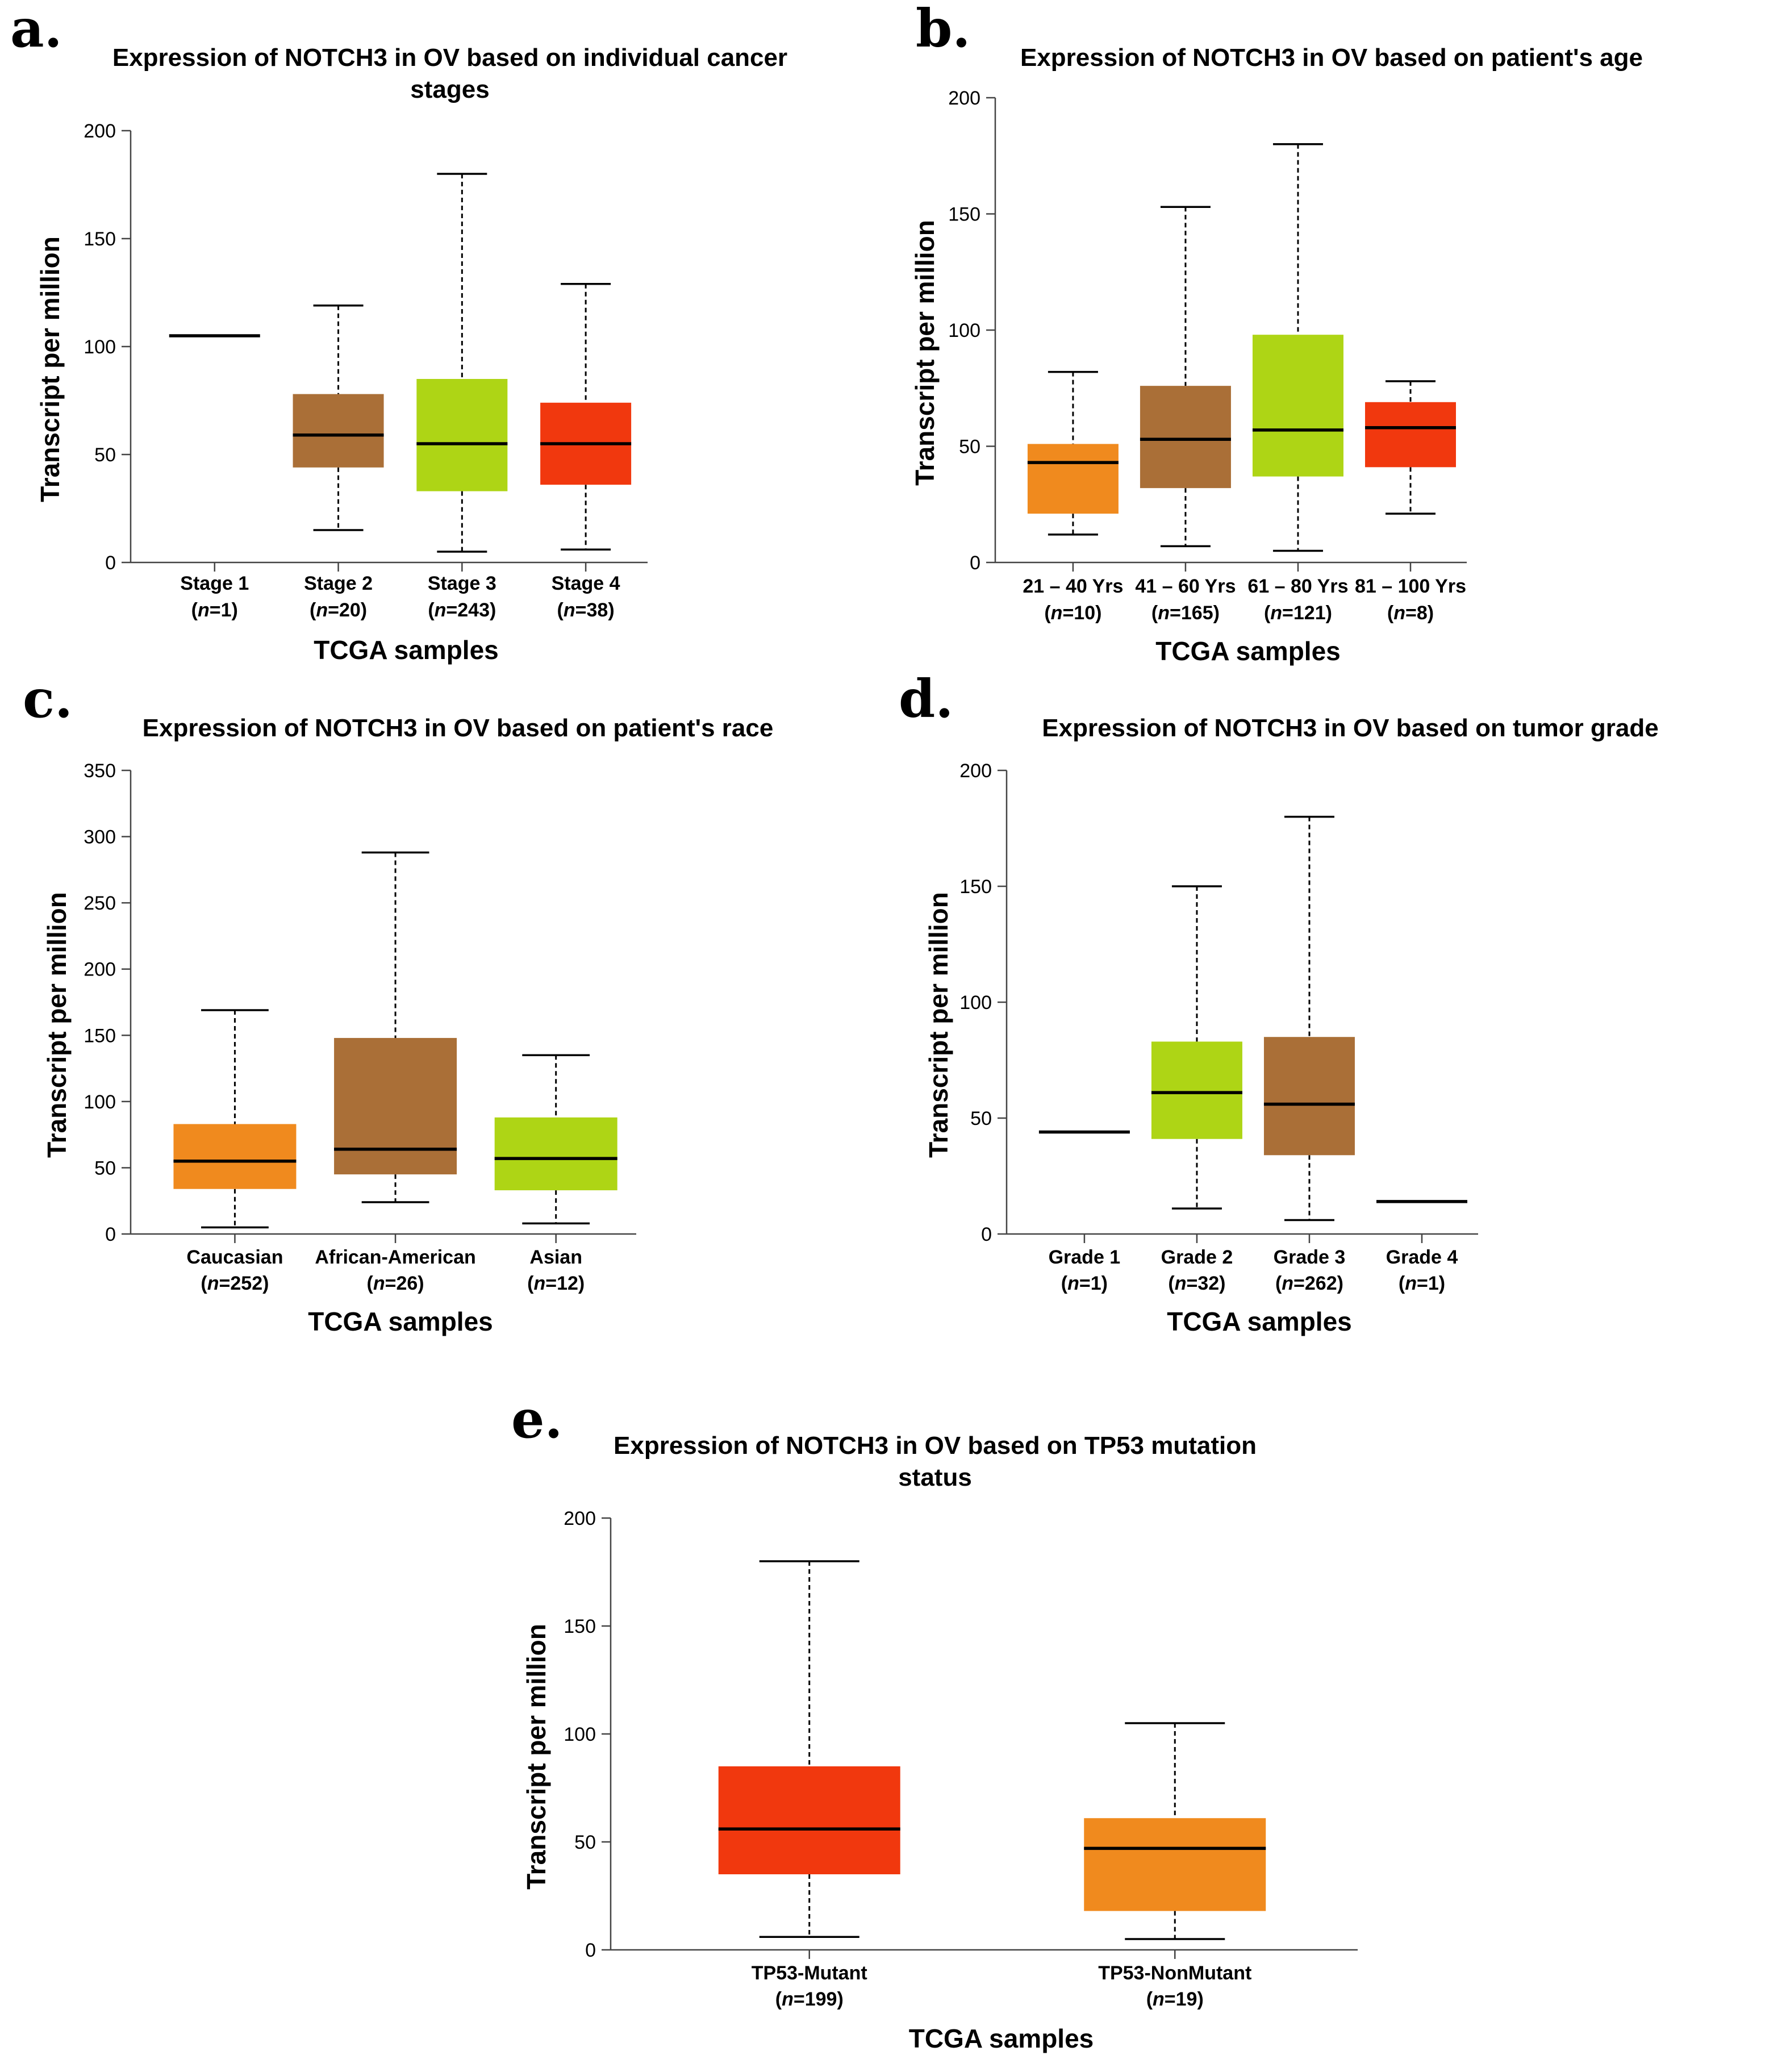 Image resolution: width=1786 pixels, height=2072 pixels. I want to click on panel-letter: b., so click(943, 29).